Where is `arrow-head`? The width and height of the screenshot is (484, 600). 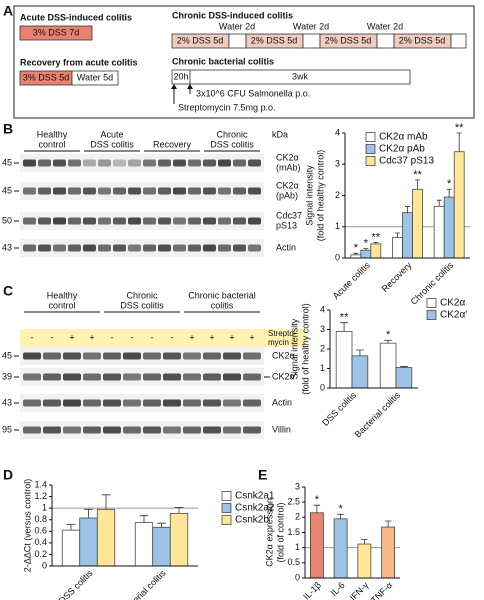 arrow-head is located at coordinates (190, 86).